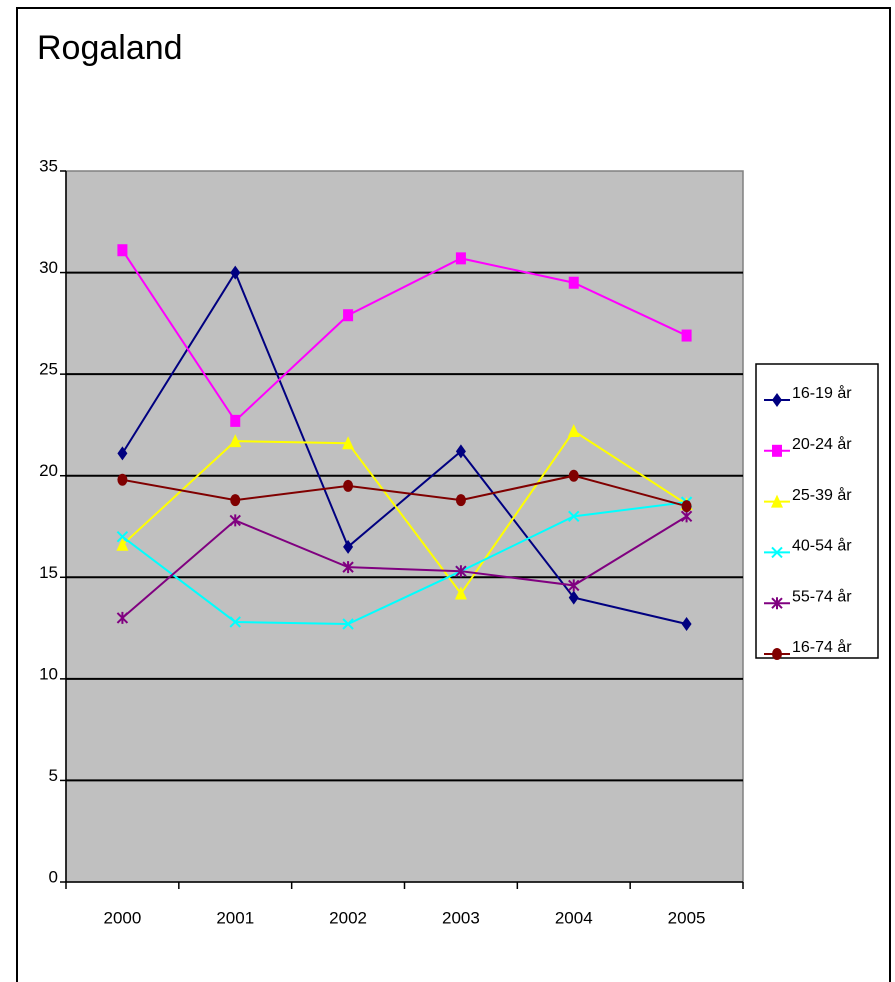 The width and height of the screenshot is (895, 982). I want to click on y-tick-label: 0, so click(53, 876).